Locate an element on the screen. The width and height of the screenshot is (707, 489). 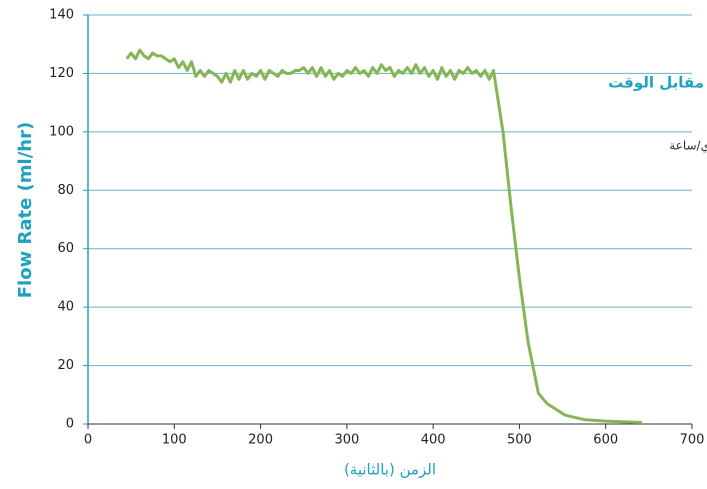
x-tick-label: 700 is located at coordinates (692, 440).